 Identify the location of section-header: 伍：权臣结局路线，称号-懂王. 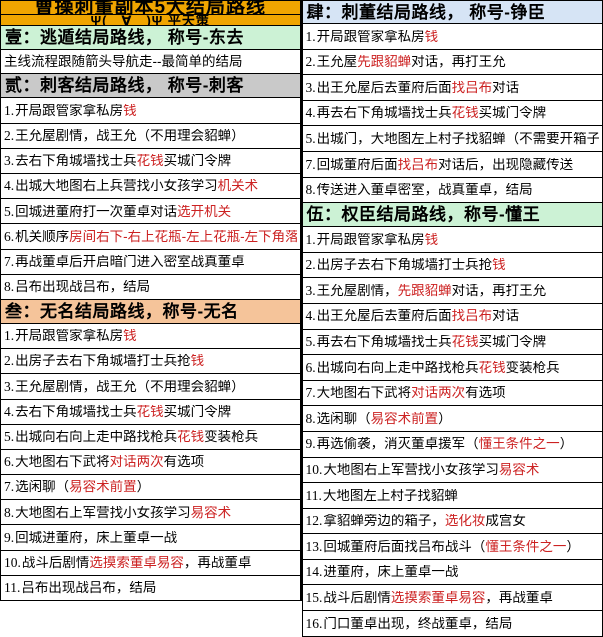
(452, 215).